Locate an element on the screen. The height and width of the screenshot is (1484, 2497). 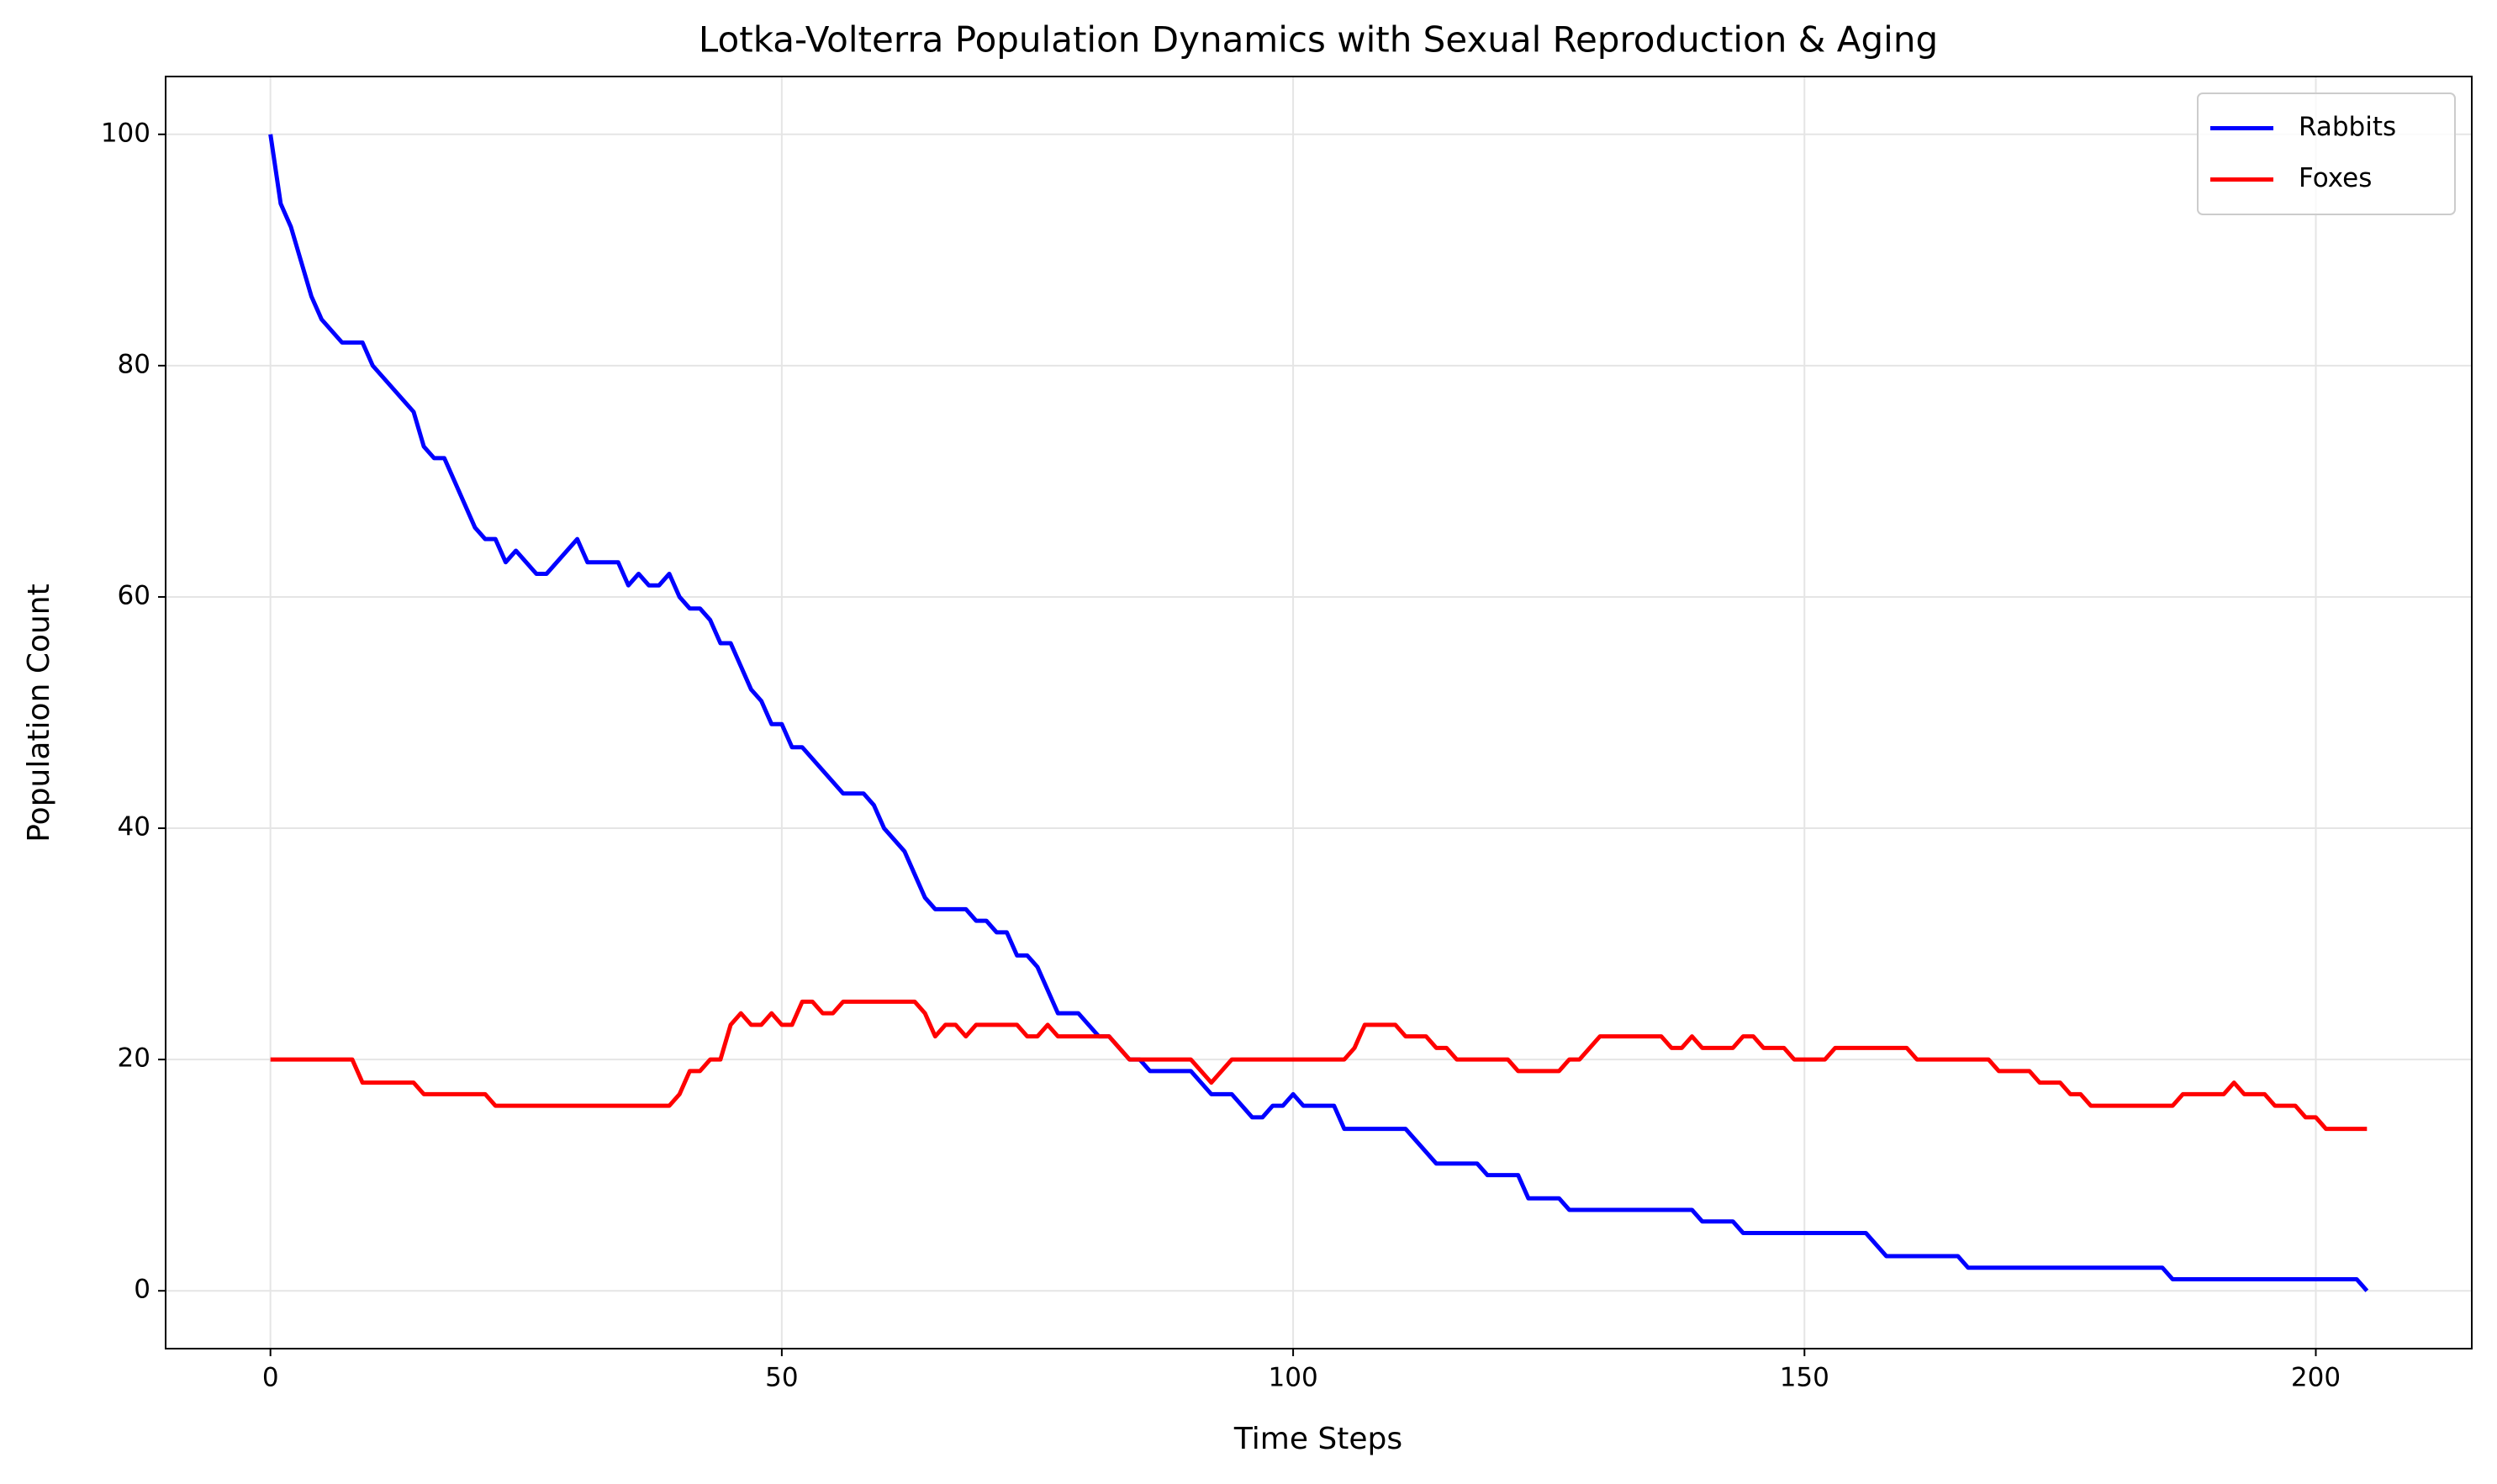
x-tick-label: 150 is located at coordinates (1804, 1378).